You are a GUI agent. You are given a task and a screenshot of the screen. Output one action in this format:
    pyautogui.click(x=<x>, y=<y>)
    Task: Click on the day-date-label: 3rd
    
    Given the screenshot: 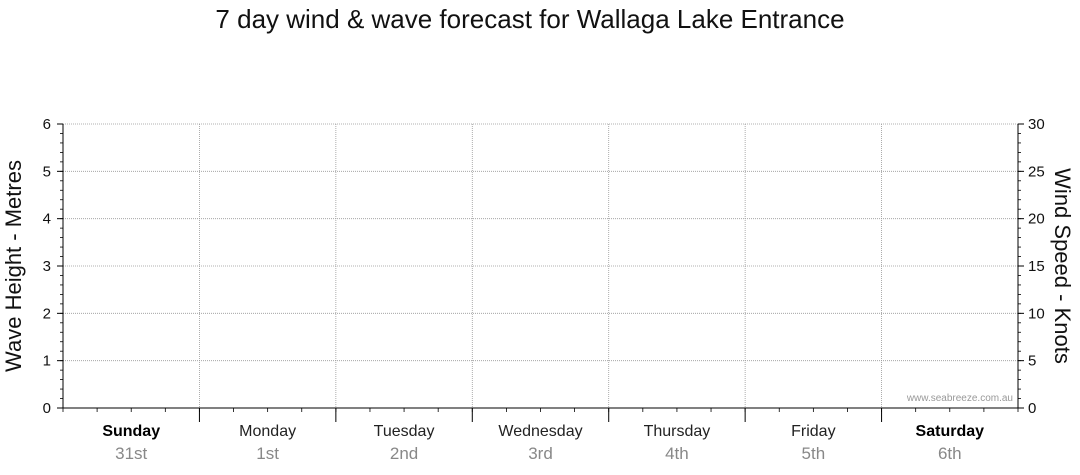 What is the action you would take?
    pyautogui.click(x=540, y=453)
    